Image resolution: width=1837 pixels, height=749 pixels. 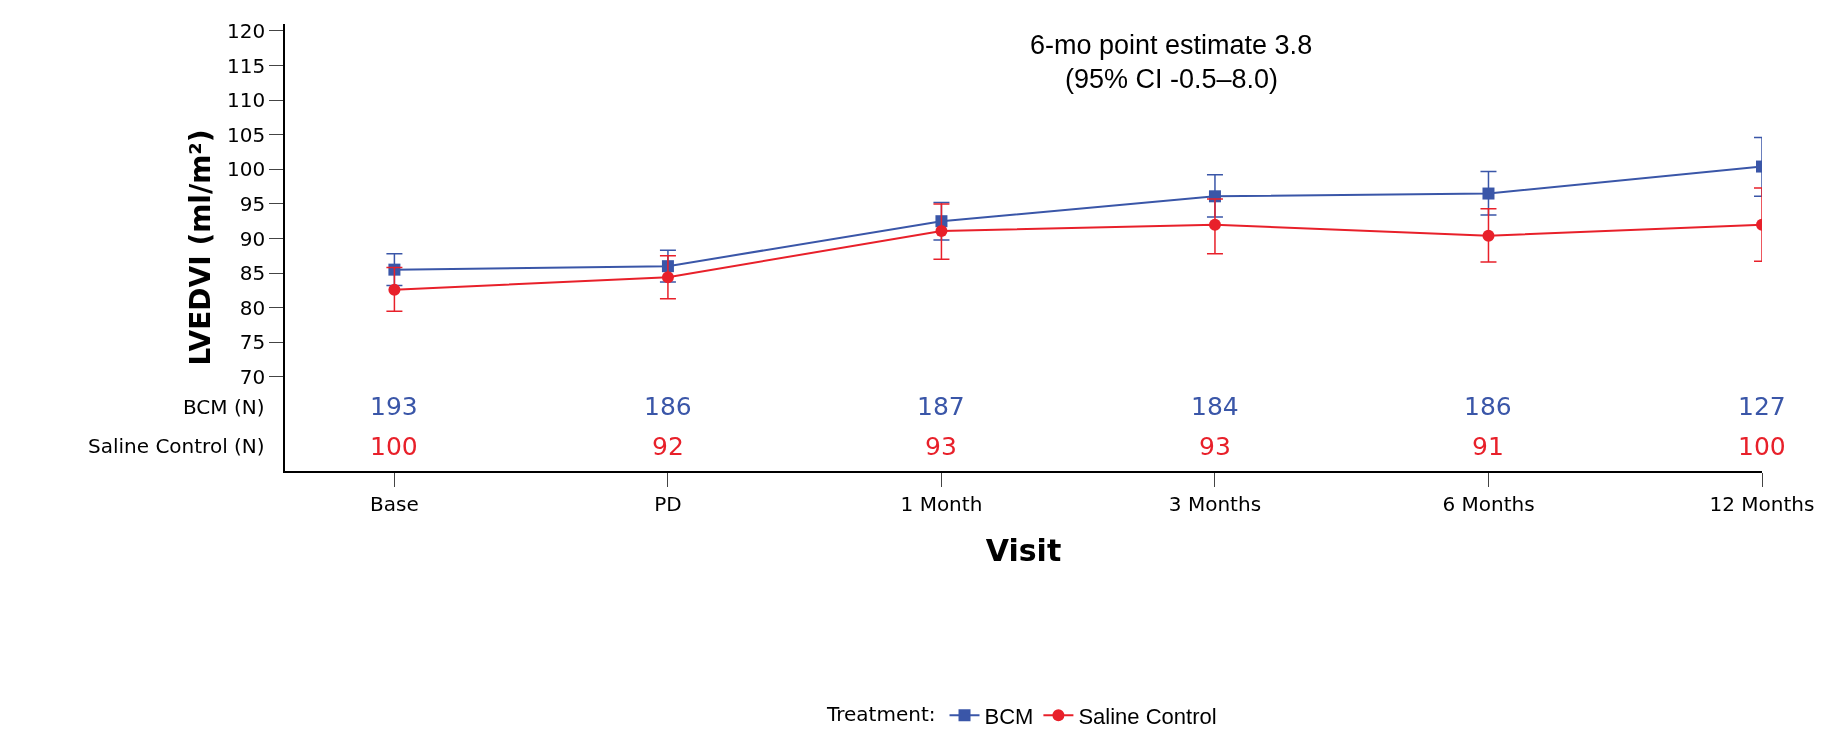 What do you see at coordinates (252, 376) in the screenshot?
I see `y-tick-label: 70` at bounding box center [252, 376].